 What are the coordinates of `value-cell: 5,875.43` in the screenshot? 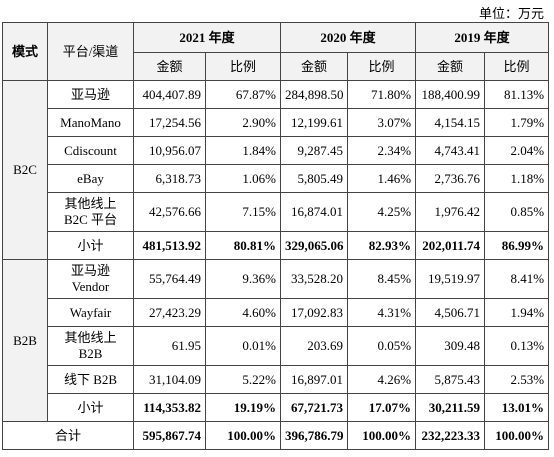 It's located at (450, 379).